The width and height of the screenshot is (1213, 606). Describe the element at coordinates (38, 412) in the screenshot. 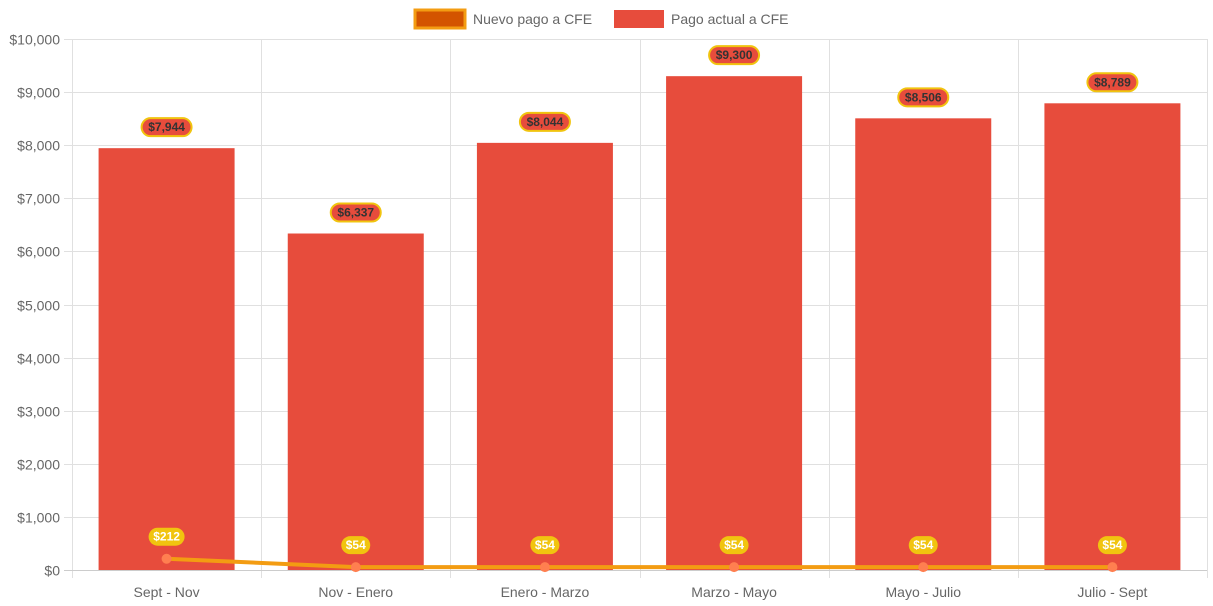

I see `y-tick-label: $3,000` at that location.